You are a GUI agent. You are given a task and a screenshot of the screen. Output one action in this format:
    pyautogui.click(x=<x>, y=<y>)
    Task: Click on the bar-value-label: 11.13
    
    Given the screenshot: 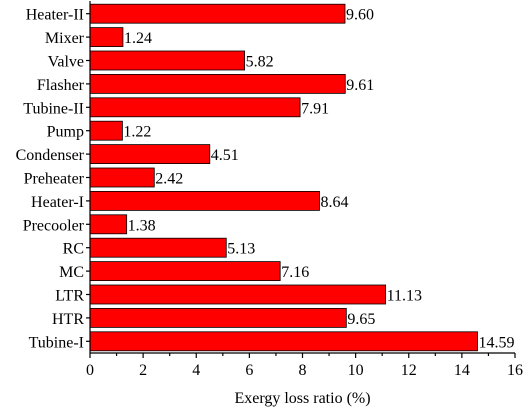 What is the action you would take?
    pyautogui.click(x=404, y=296)
    